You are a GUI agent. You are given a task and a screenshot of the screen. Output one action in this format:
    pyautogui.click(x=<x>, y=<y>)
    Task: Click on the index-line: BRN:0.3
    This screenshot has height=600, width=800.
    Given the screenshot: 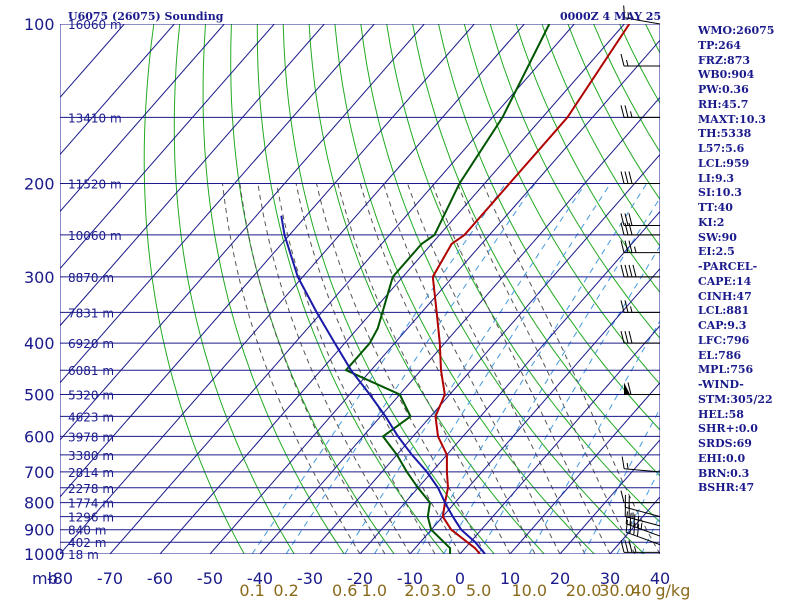 What is the action you would take?
    pyautogui.click(x=724, y=473)
    